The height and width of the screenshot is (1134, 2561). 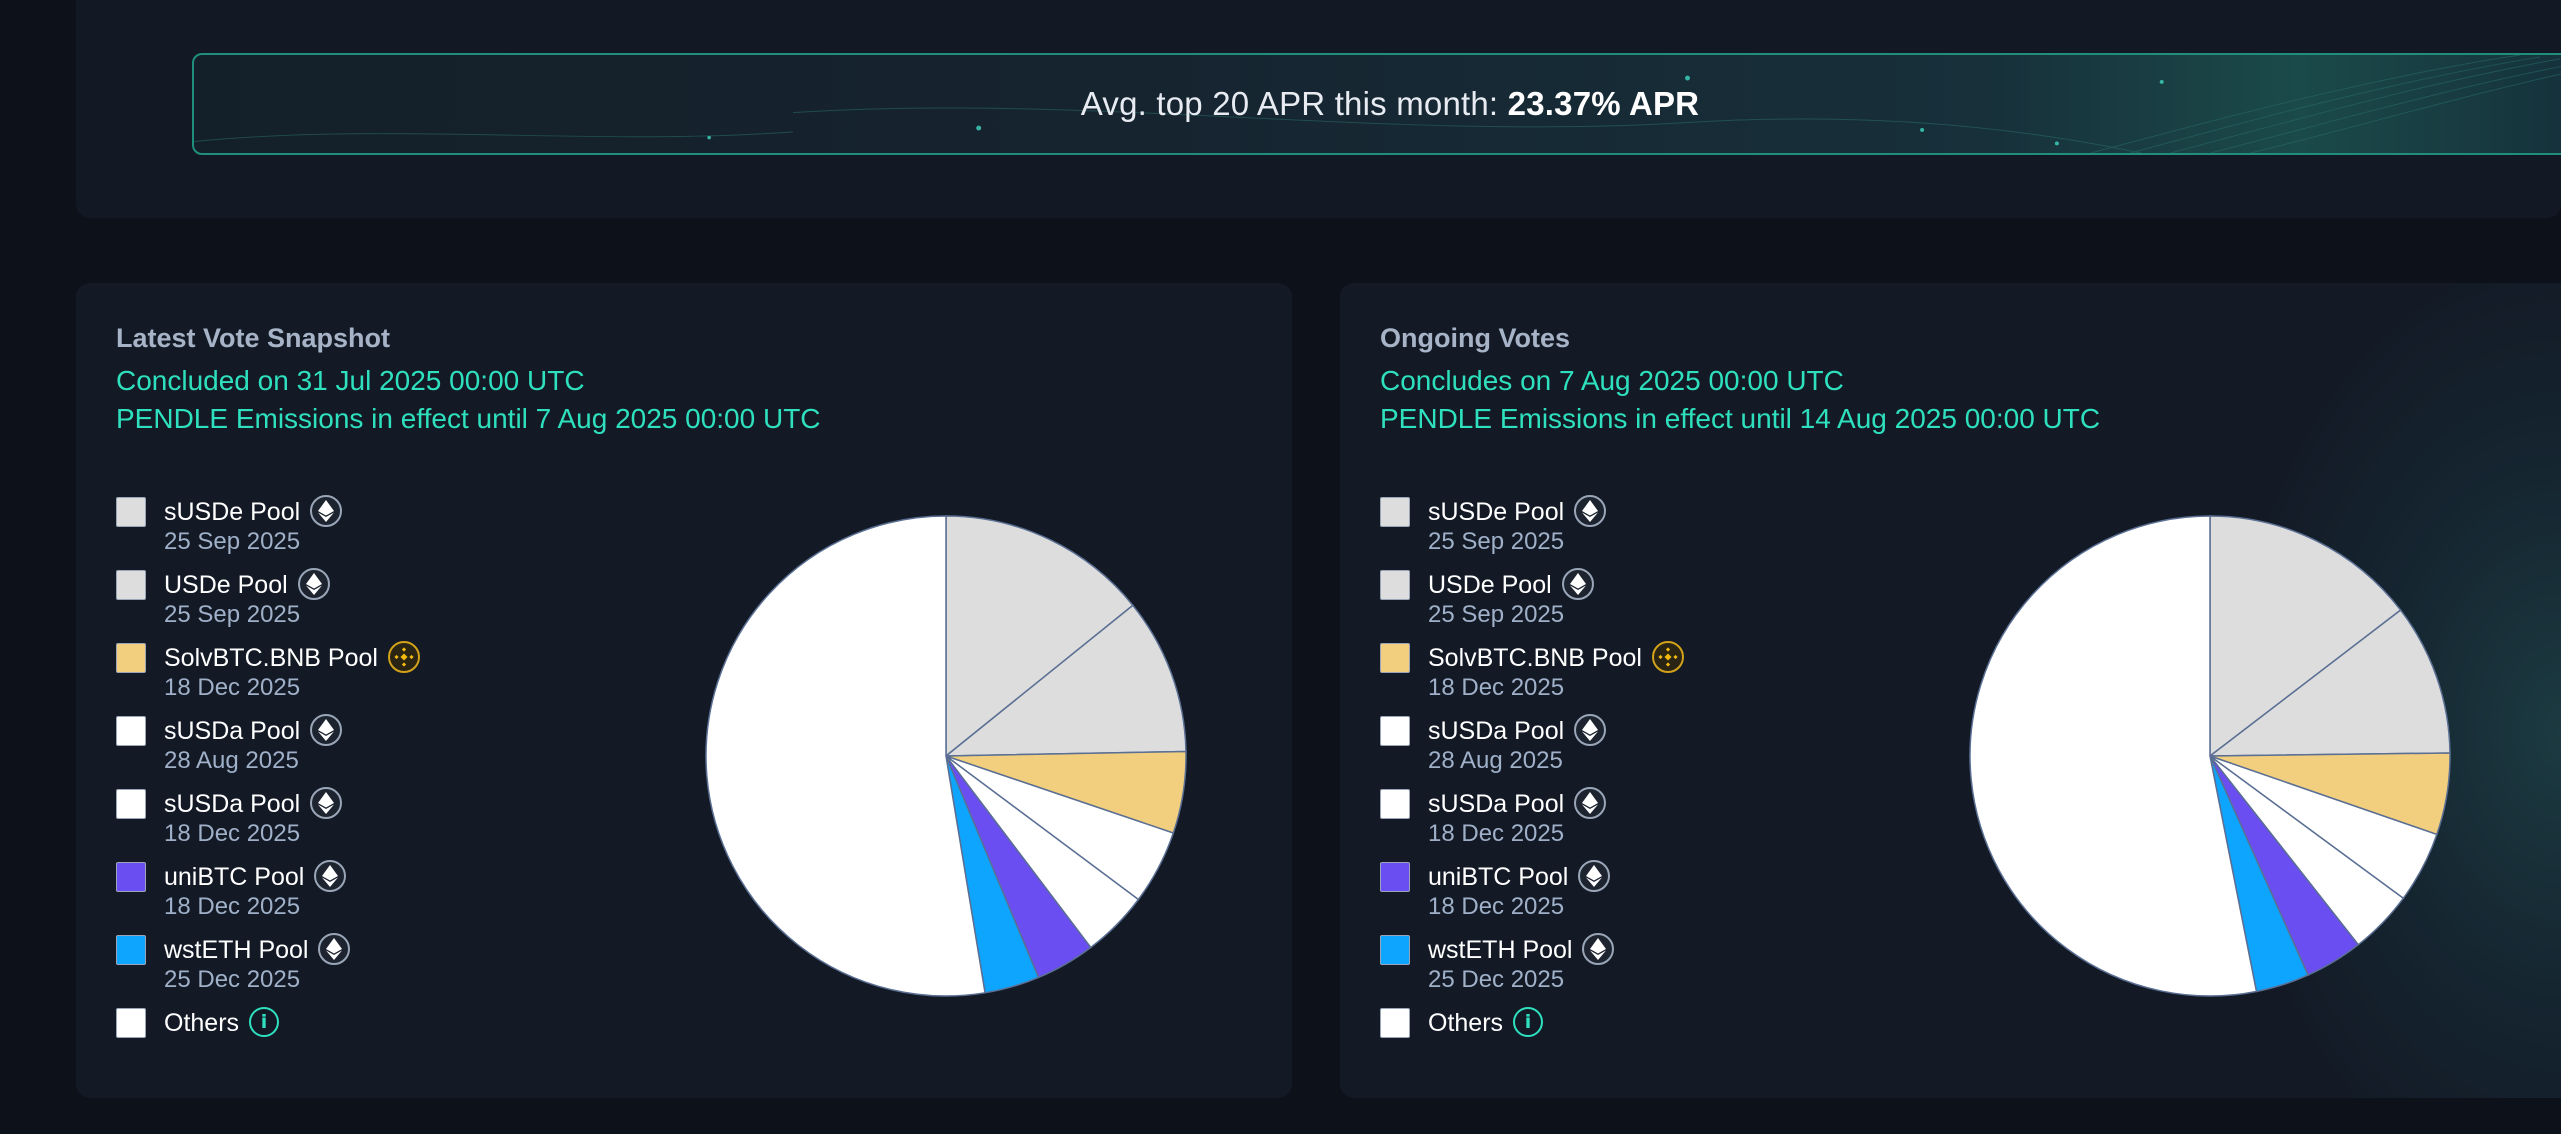 I want to click on card-title: Latest Vote Snapshot, so click(x=253, y=338).